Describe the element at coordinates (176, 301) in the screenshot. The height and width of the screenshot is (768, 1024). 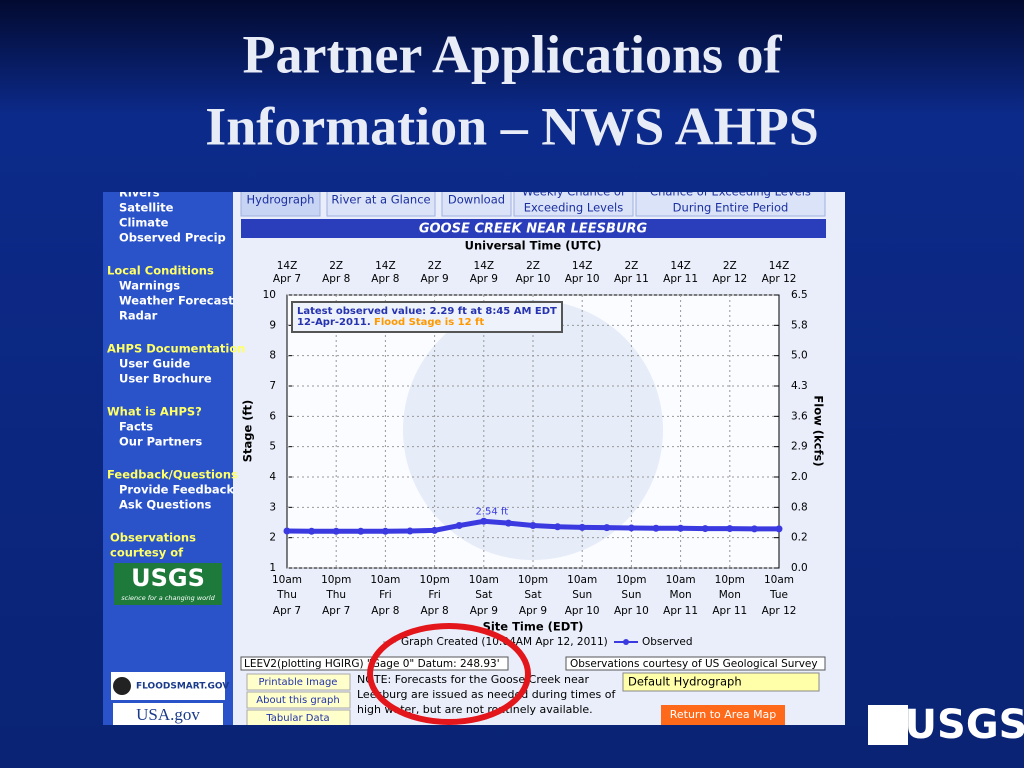
I see `sidebar-link: Weather Forecast` at that location.